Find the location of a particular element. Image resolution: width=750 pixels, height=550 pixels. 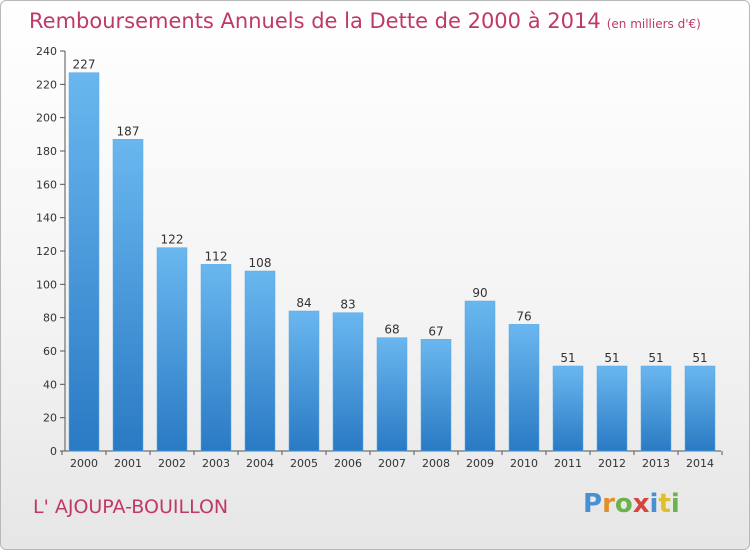

x-tick-label: 2014 is located at coordinates (700, 463).